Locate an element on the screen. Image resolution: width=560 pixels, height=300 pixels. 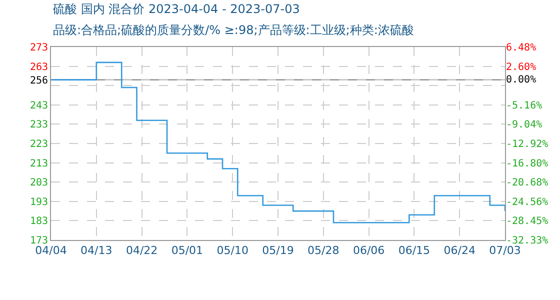
x-tick-label: 06/15 is located at coordinates (414, 251).